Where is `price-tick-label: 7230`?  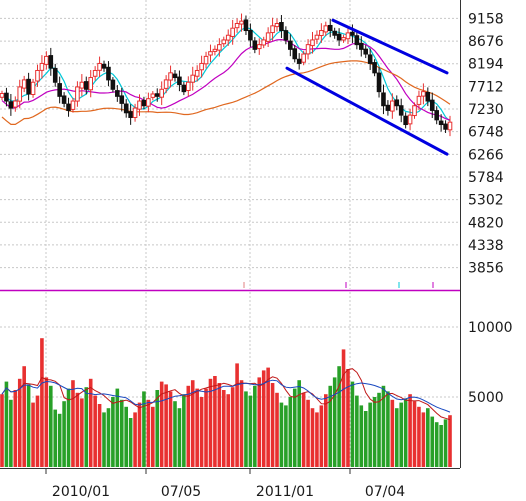
price-tick-label: 7230 is located at coordinates (486, 110).